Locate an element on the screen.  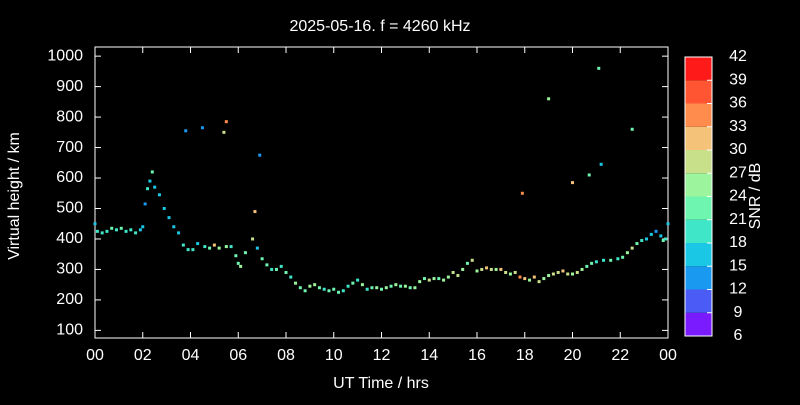
y-tick-label: 100 is located at coordinates (69, 330).